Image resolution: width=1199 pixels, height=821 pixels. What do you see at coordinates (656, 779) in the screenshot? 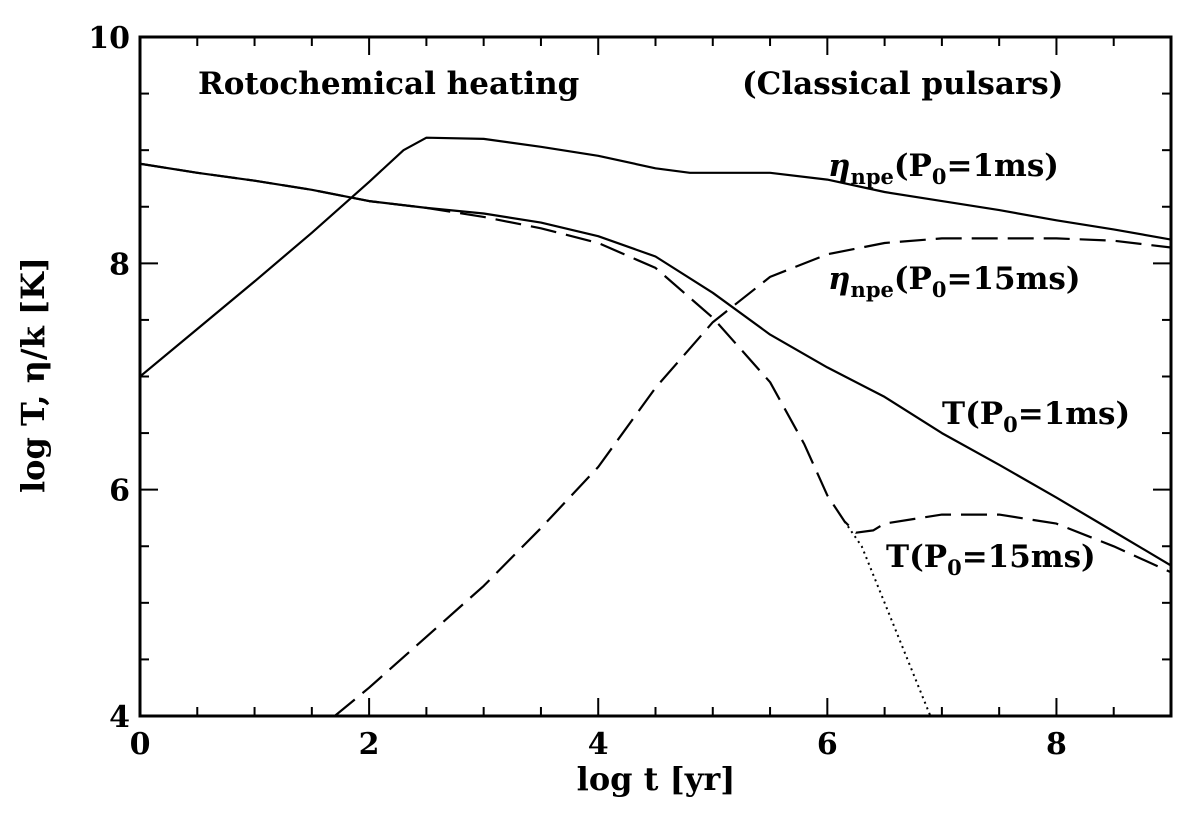
I see `x-axis-label: log t [yr]` at bounding box center [656, 779].